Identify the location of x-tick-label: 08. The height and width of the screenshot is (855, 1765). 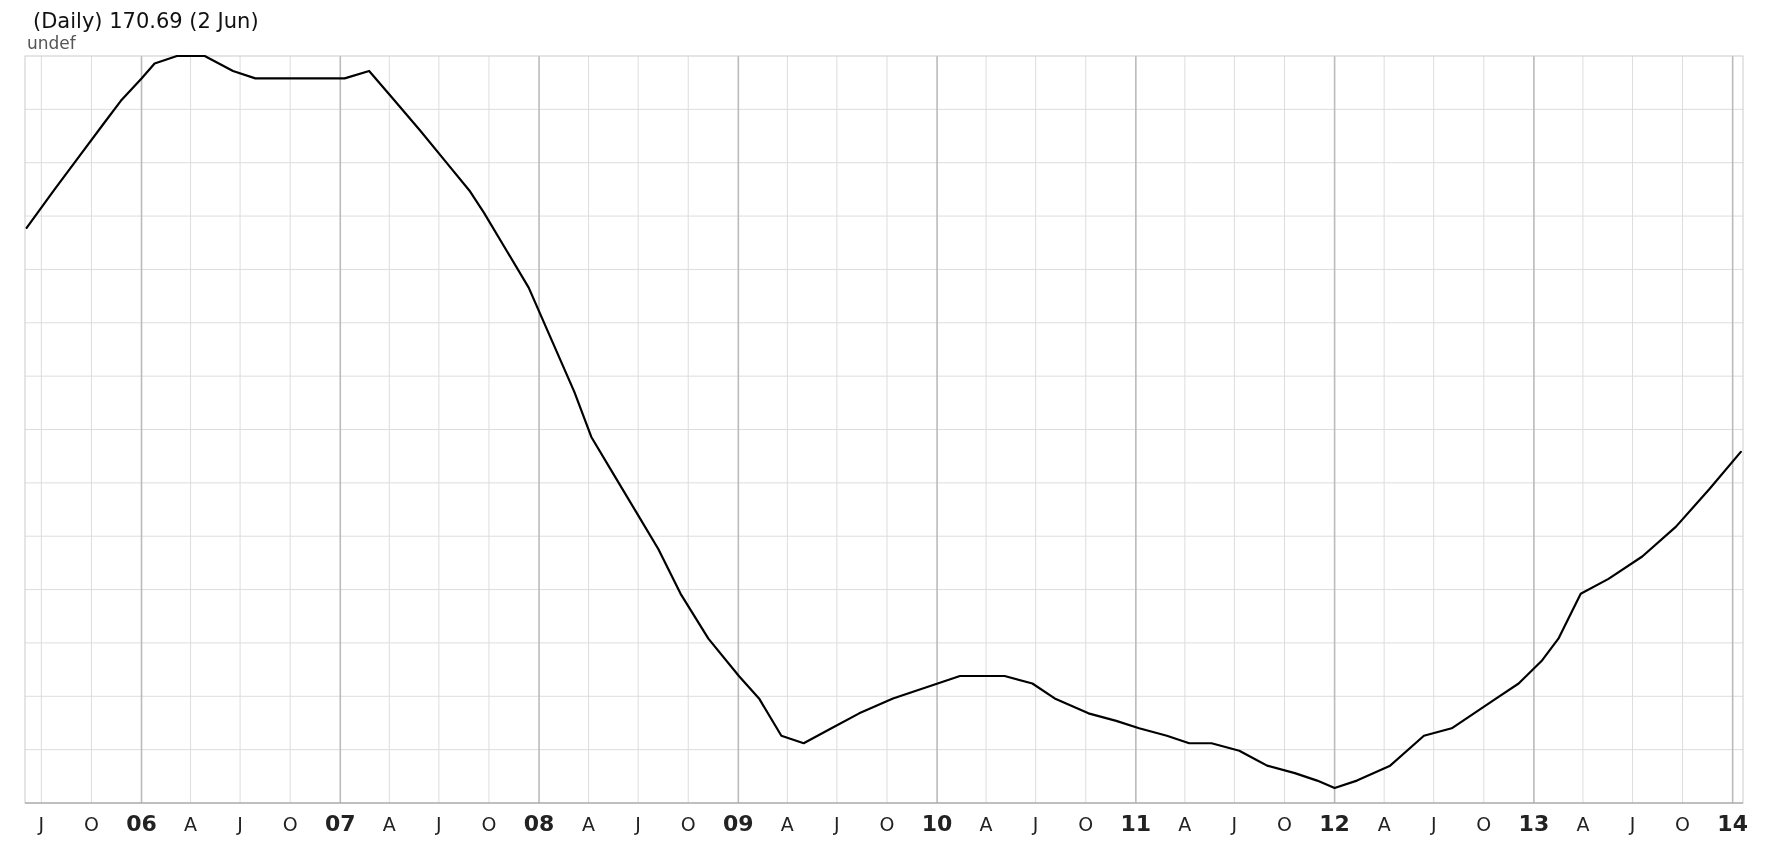
(539, 823).